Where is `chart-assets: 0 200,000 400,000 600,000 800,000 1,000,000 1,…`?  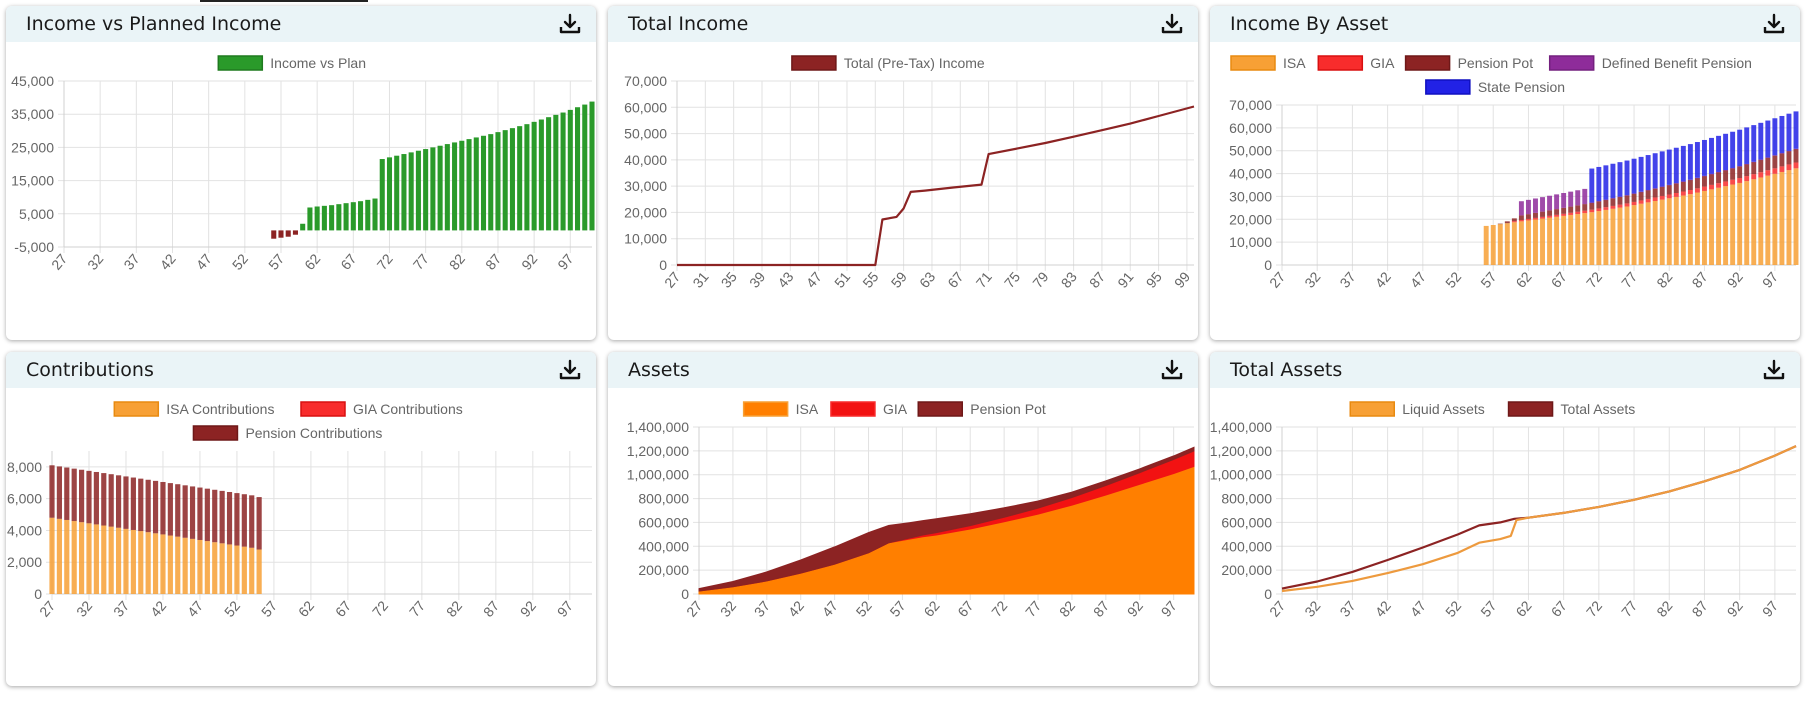
chart-assets: 0 200,000 400,000 600,000 800,000 1,000,000 1,… is located at coordinates (911, 510).